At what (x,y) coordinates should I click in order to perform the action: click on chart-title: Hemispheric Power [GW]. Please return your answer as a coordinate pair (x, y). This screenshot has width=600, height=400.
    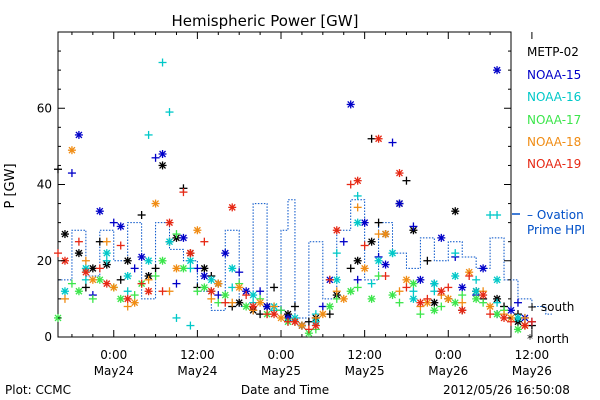
    Looking at the image, I should click on (265, 21).